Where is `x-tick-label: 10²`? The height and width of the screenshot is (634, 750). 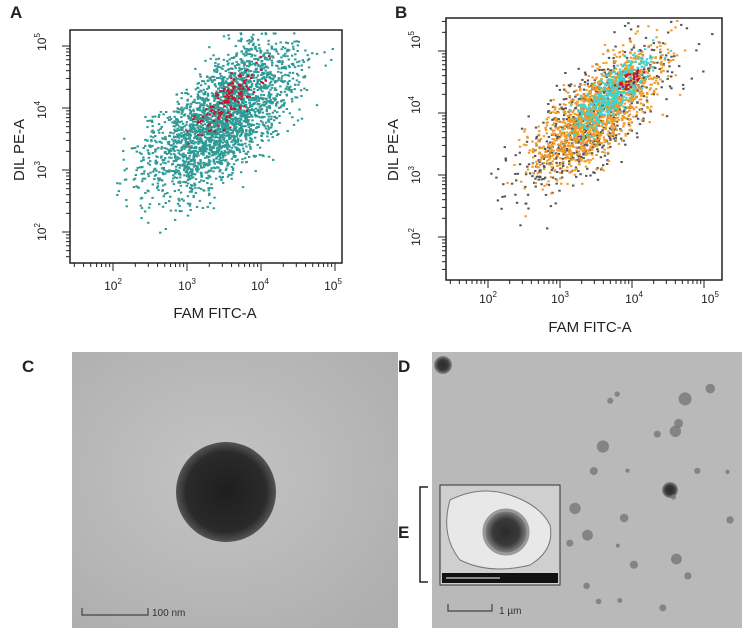
x-tick-label: 10² is located at coordinates (488, 298).